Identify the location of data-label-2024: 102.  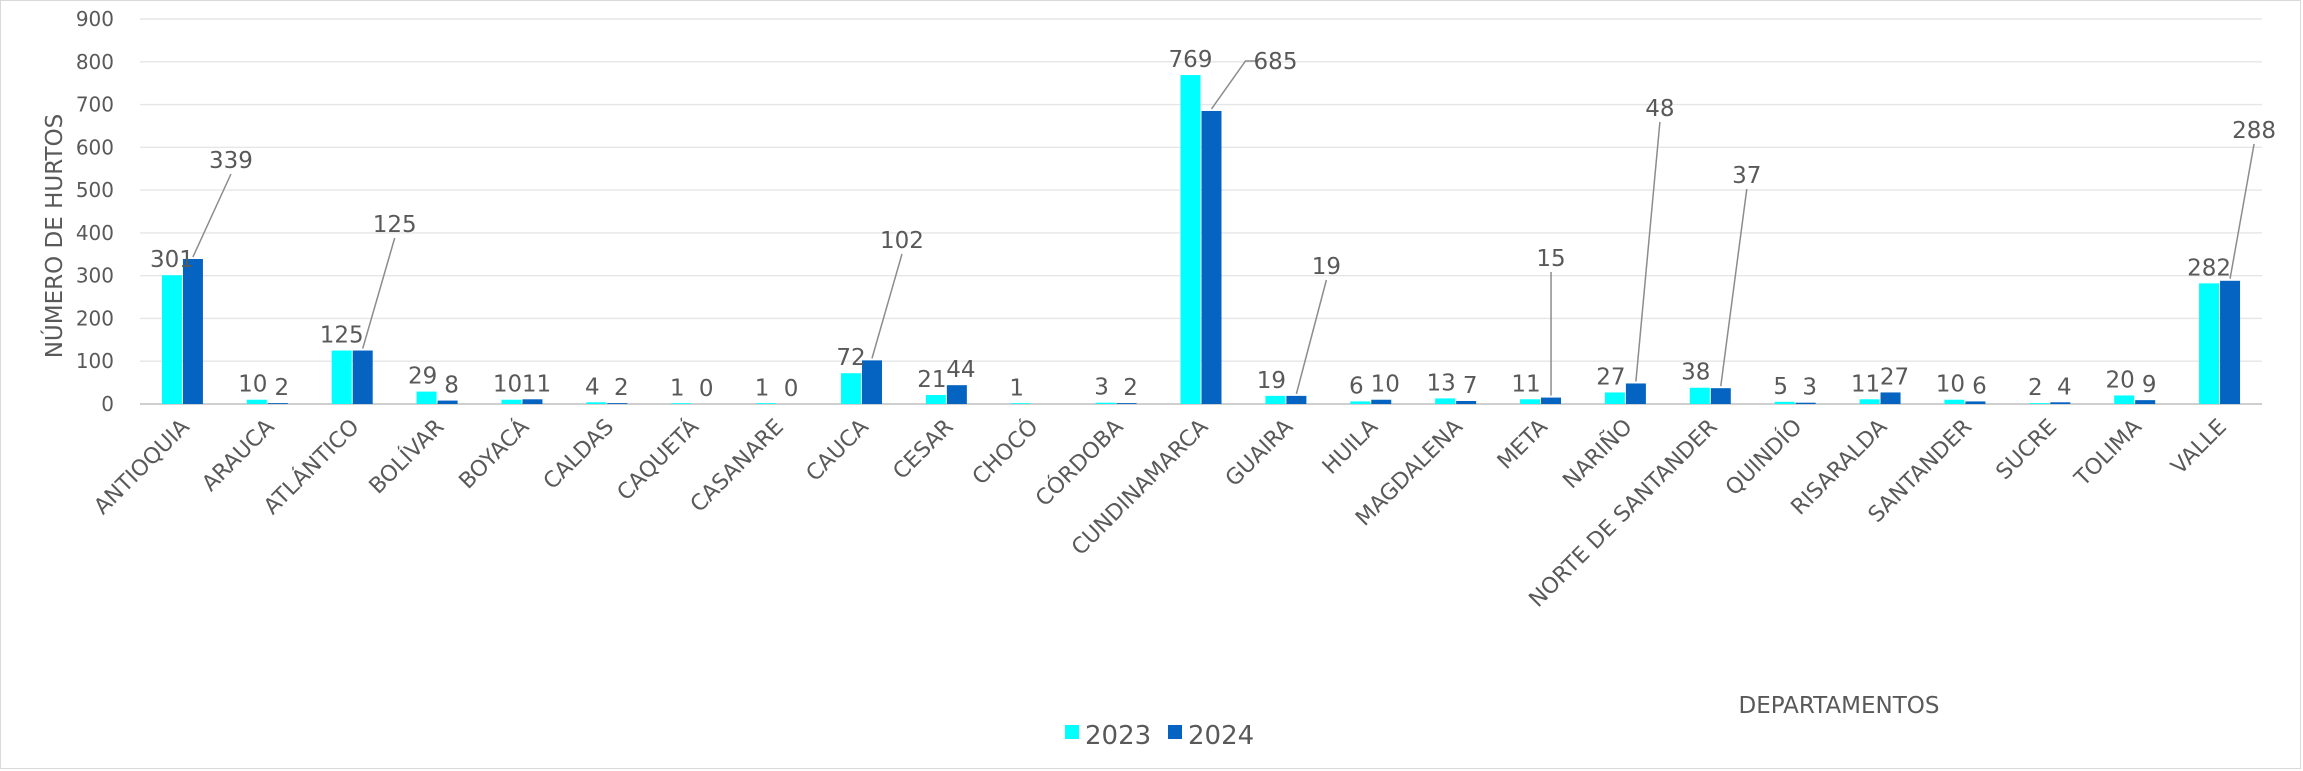
(902, 241).